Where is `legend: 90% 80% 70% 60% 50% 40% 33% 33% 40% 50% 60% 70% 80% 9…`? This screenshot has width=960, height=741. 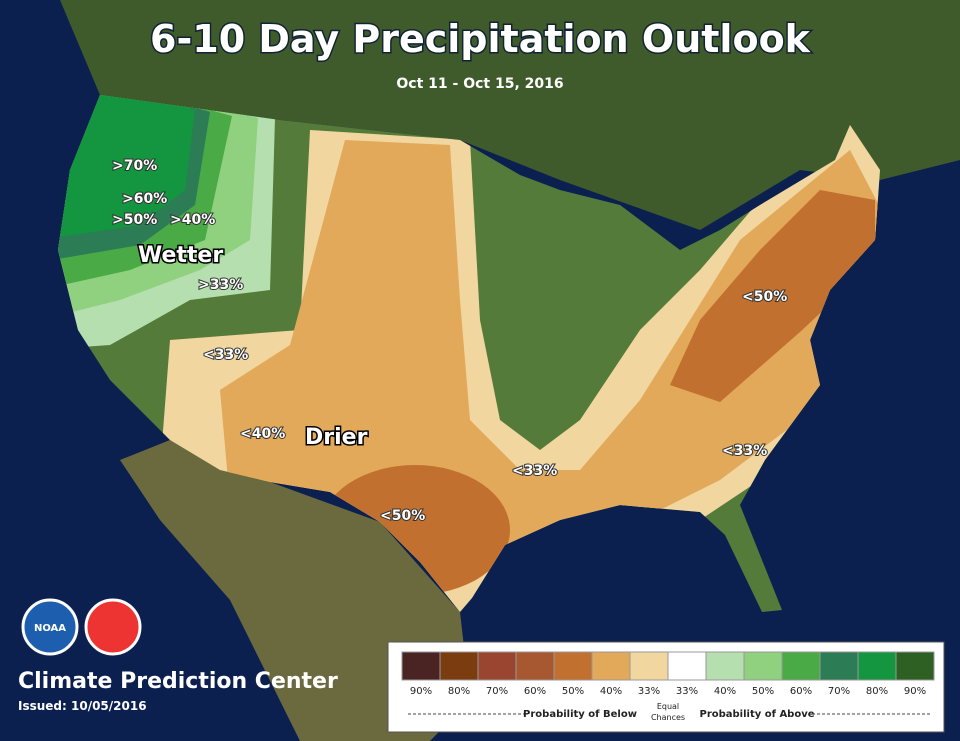 legend: 90% 80% 70% 60% 50% 40% 33% 33% 40% 50% 60% 70% 80% 9… is located at coordinates (668, 686).